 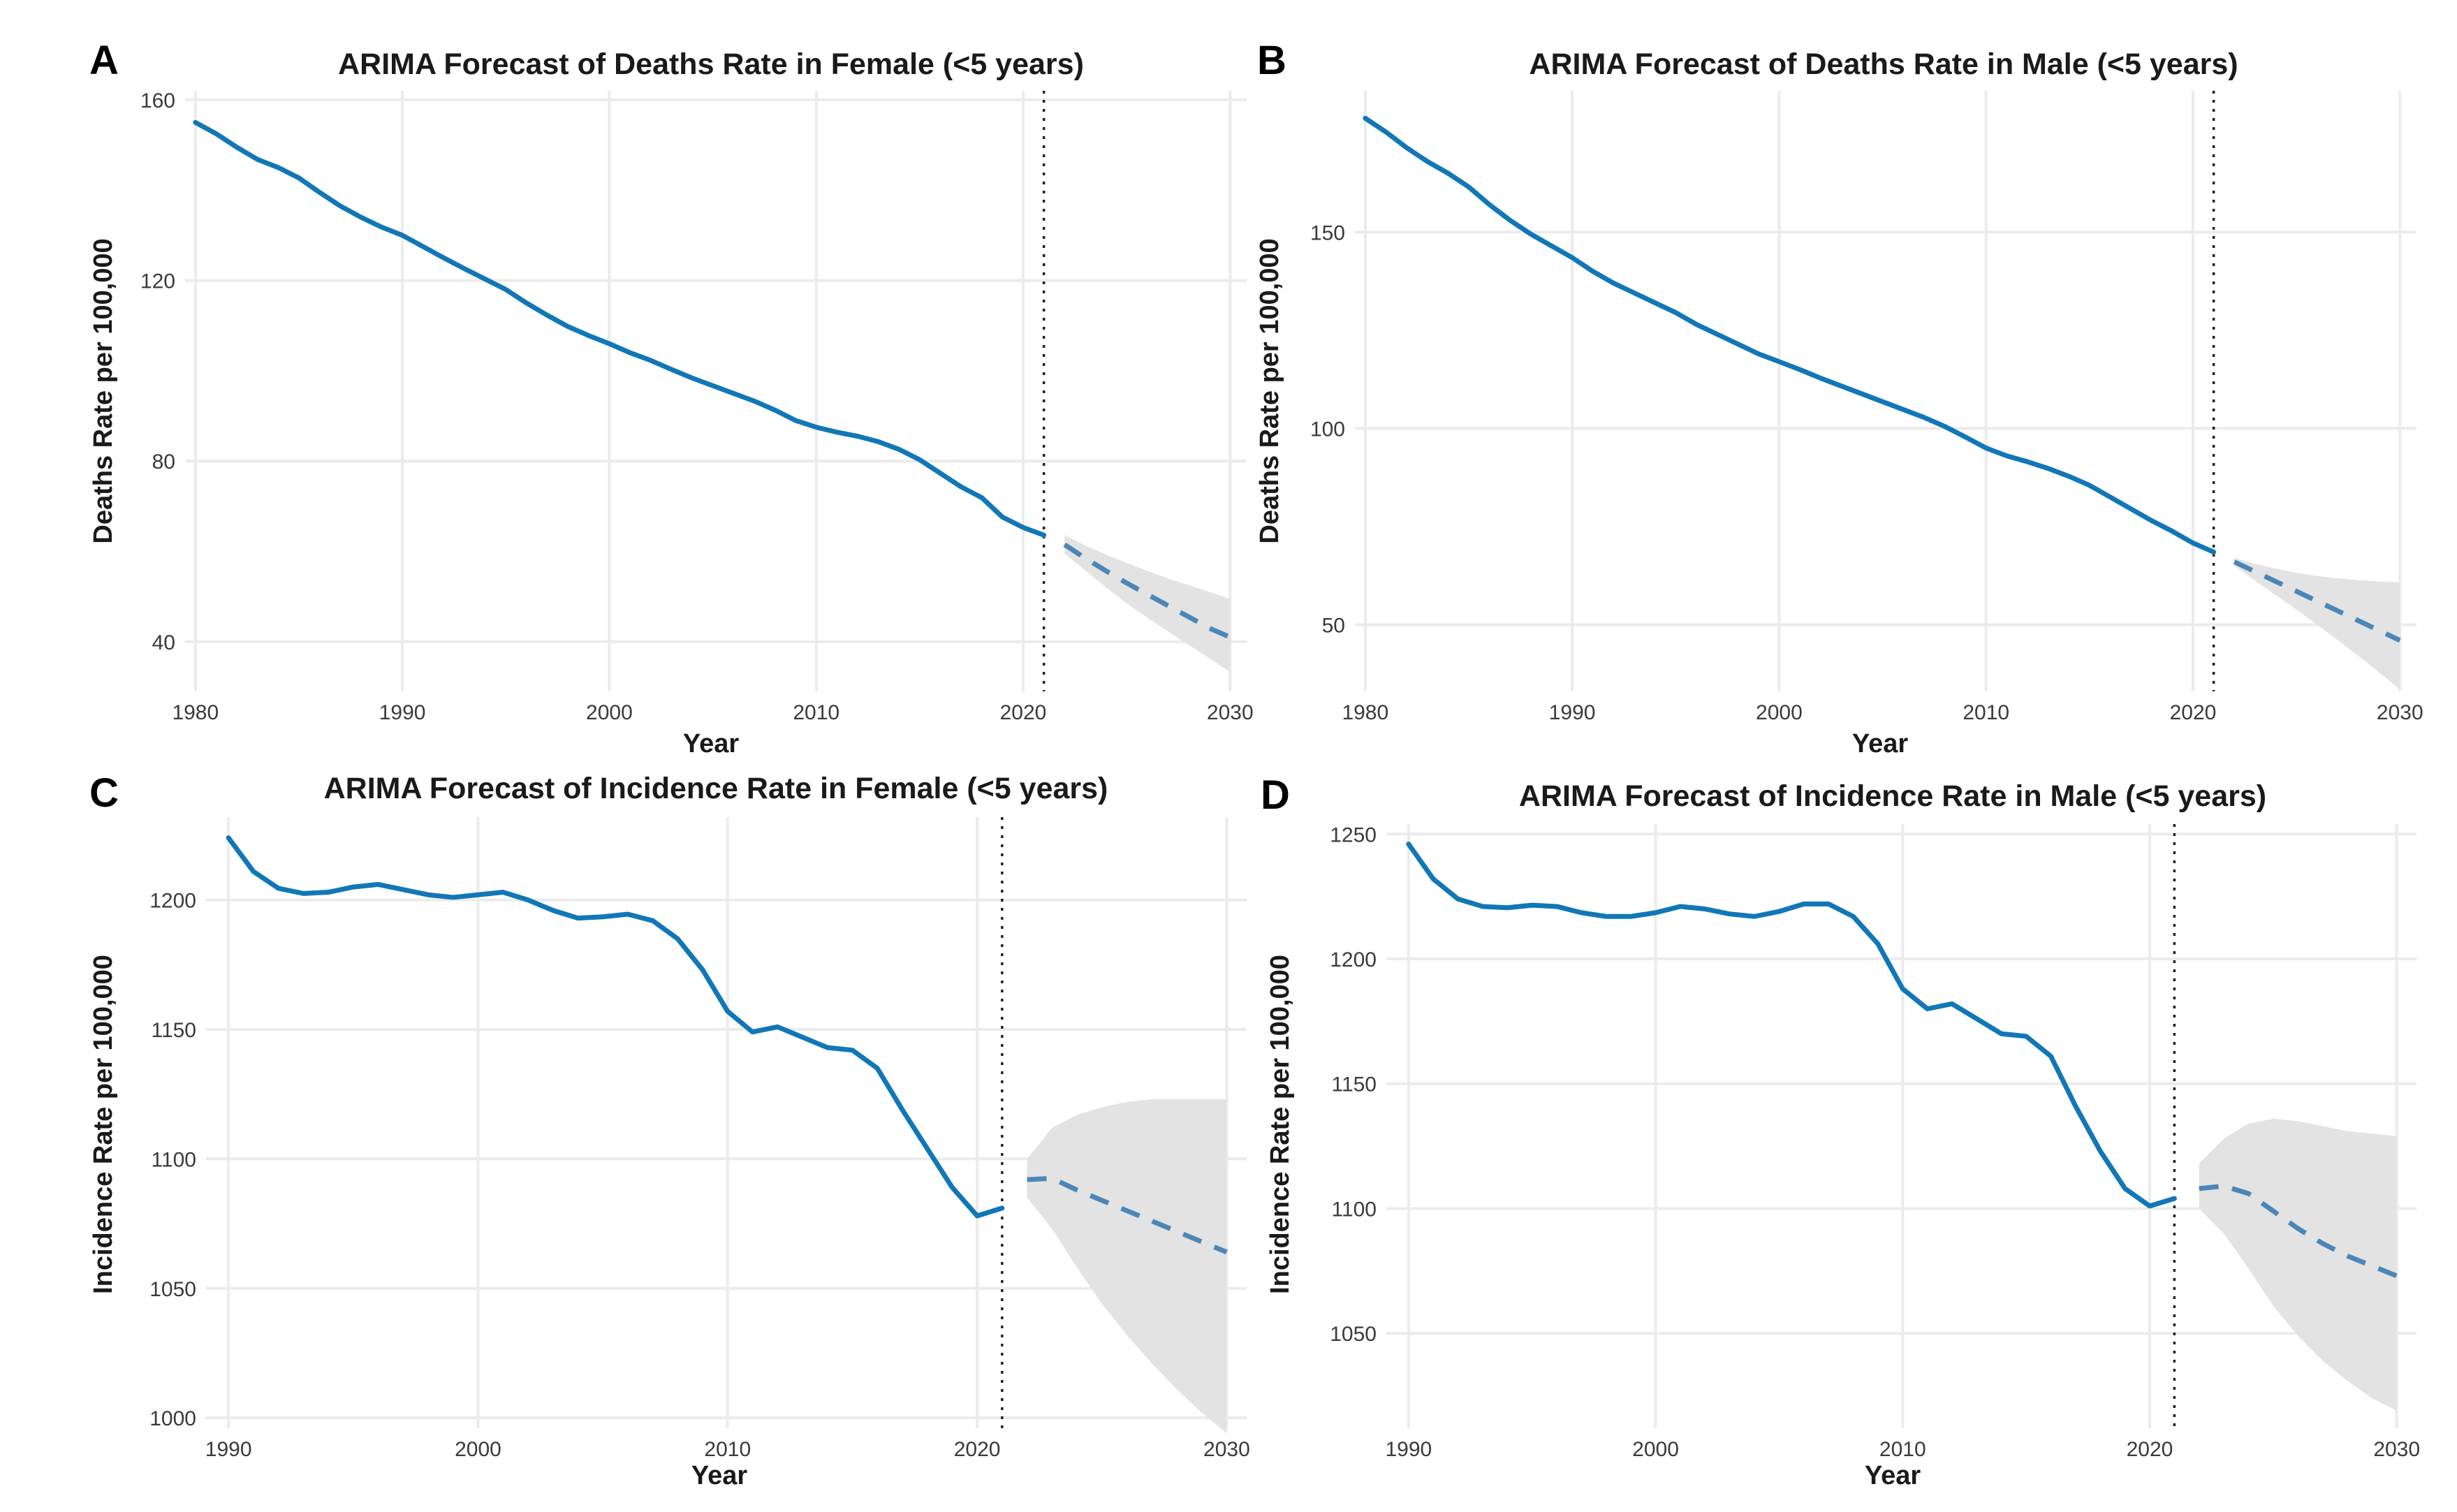 What do you see at coordinates (157, 281) in the screenshot?
I see `y-tick-label: 120` at bounding box center [157, 281].